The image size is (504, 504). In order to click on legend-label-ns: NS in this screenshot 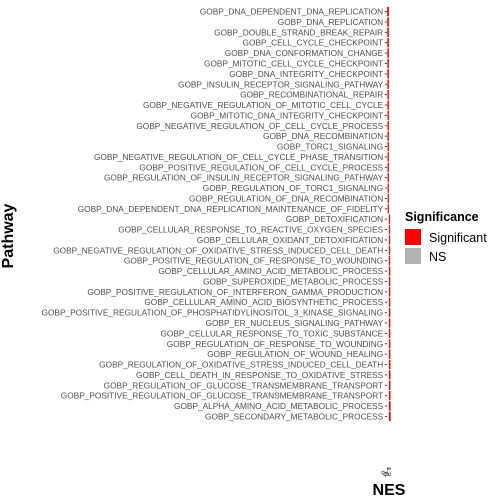, I will do `click(437, 257)`.